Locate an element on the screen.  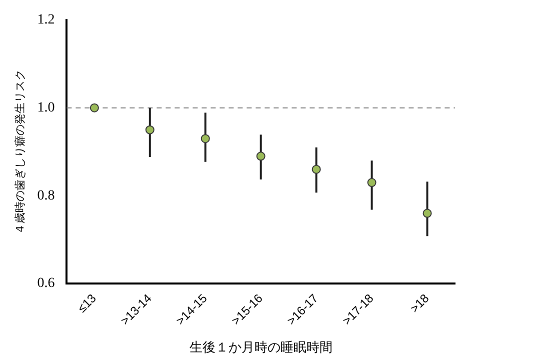
x-tick-label: >18 is located at coordinates (419, 303).